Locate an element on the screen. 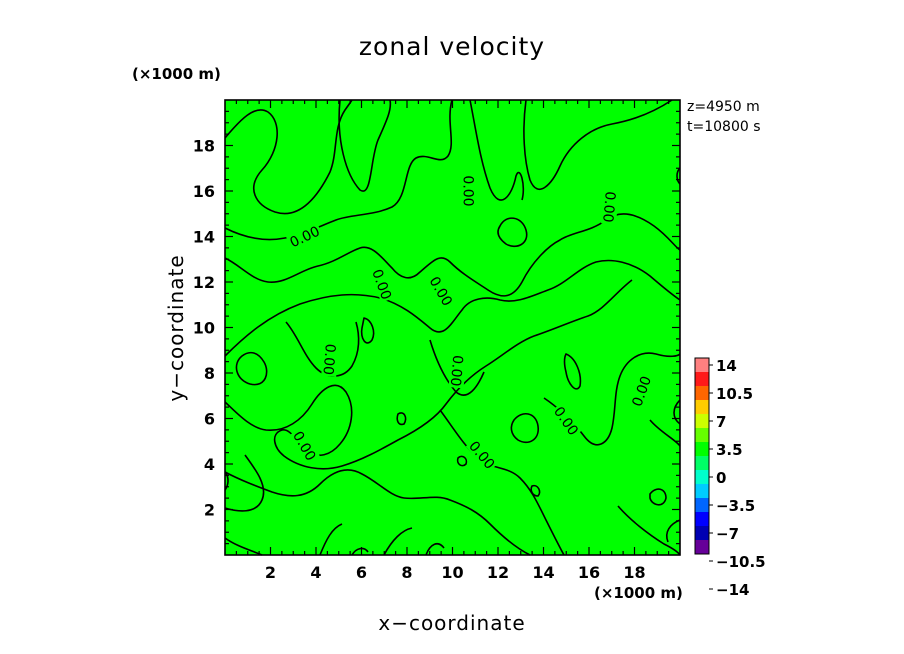 This screenshot has height=654, width=904. x-tick-labels: 2 4 6 8 10 12 14 16 18 is located at coordinates (455, 572).